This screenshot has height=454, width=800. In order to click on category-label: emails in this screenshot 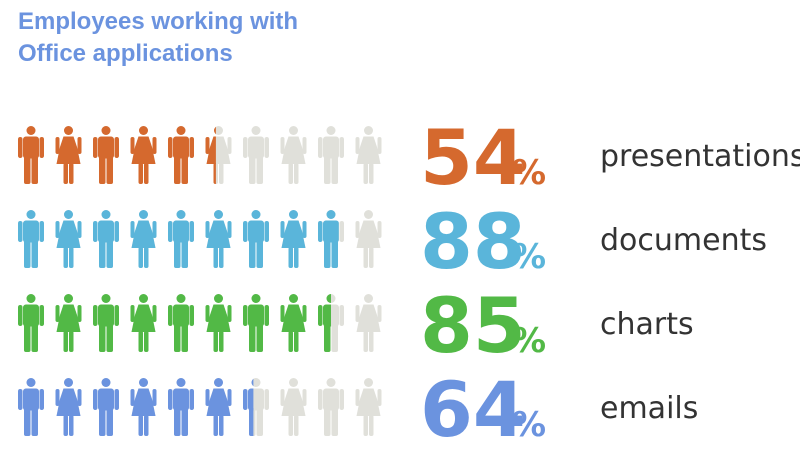, I will do `click(649, 408)`.